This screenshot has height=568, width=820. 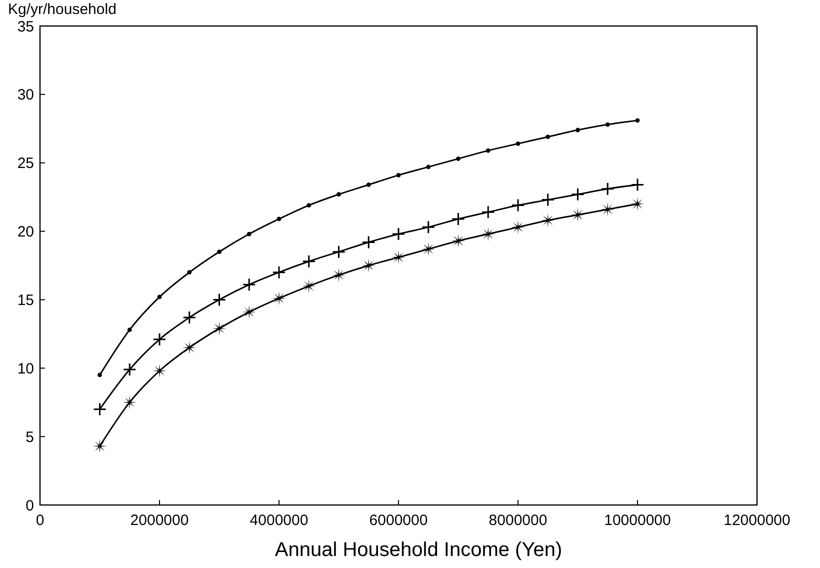 What do you see at coordinates (159, 520) in the screenshot?
I see `x-tick-label: 2000000` at bounding box center [159, 520].